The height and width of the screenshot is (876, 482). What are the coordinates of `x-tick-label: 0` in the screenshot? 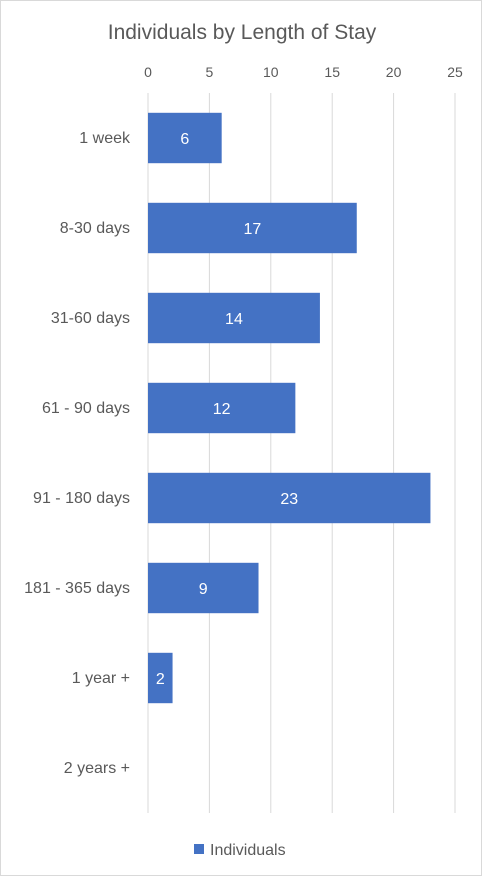 It's located at (148, 72).